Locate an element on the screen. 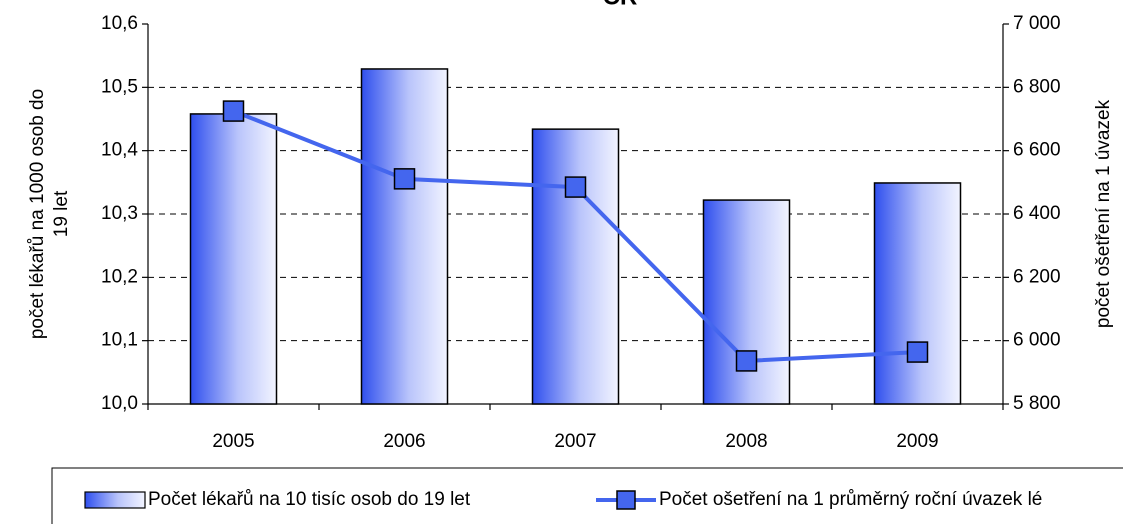 The width and height of the screenshot is (1123, 524). x-tick-label: 2006 is located at coordinates (404, 441).